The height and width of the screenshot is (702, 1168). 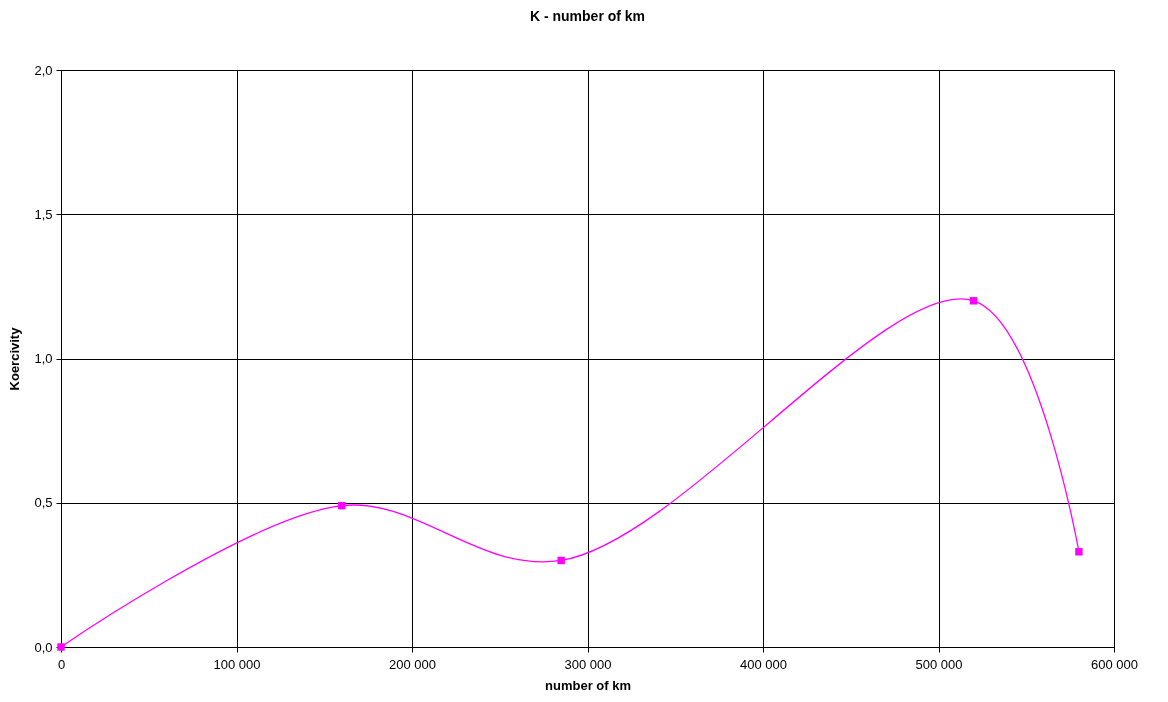 I want to click on x-tick-label: 400 000, so click(x=763, y=664).